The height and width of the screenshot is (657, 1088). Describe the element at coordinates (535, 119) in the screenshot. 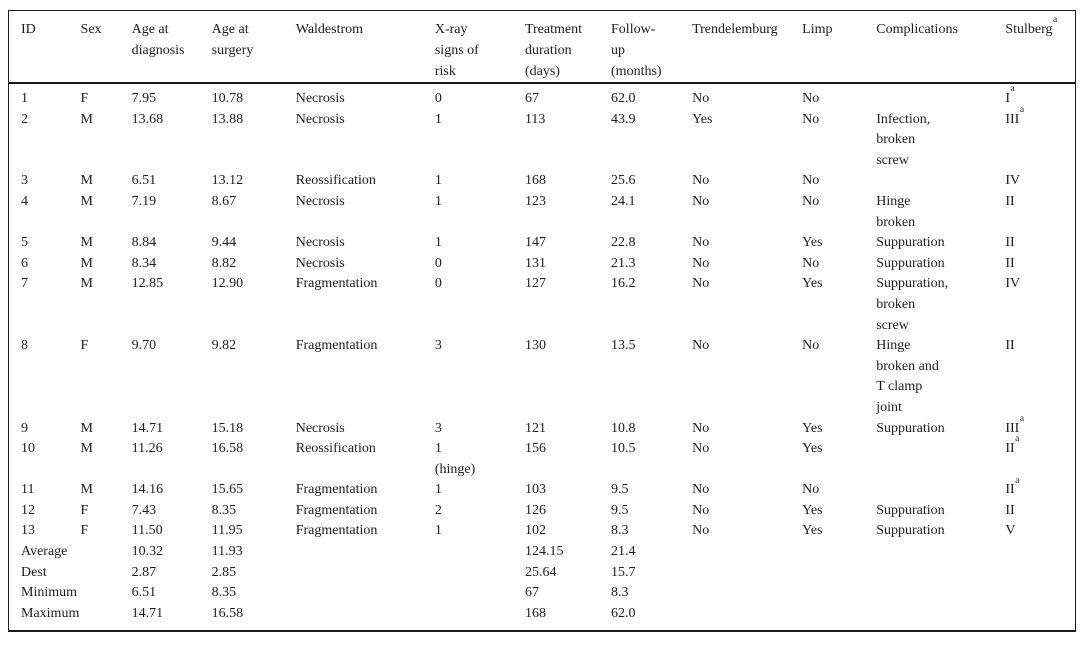

I see `cell-duration-label: 113` at that location.